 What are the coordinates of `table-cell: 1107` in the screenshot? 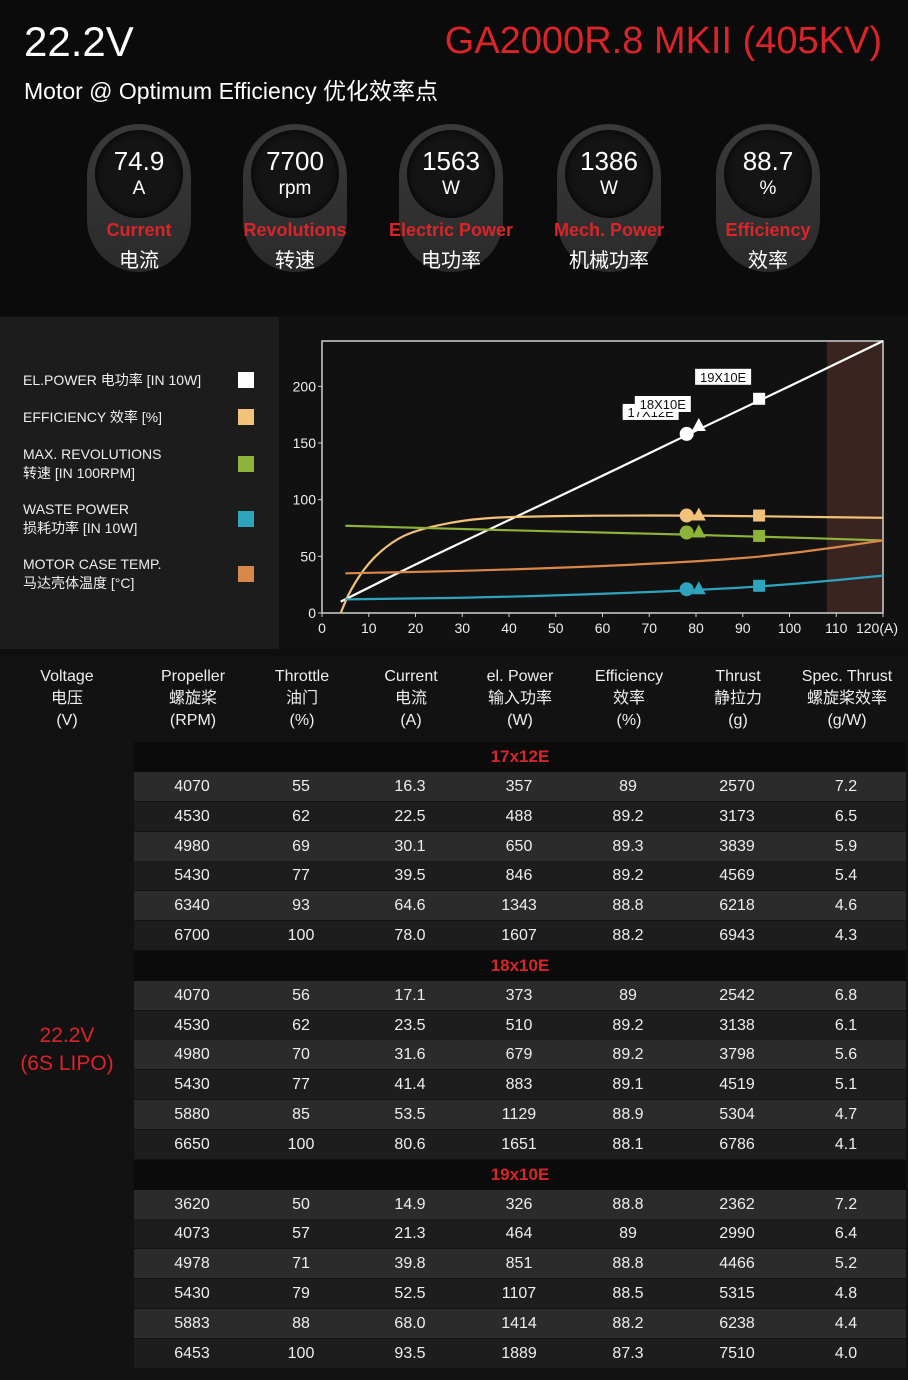 It's located at (519, 1293).